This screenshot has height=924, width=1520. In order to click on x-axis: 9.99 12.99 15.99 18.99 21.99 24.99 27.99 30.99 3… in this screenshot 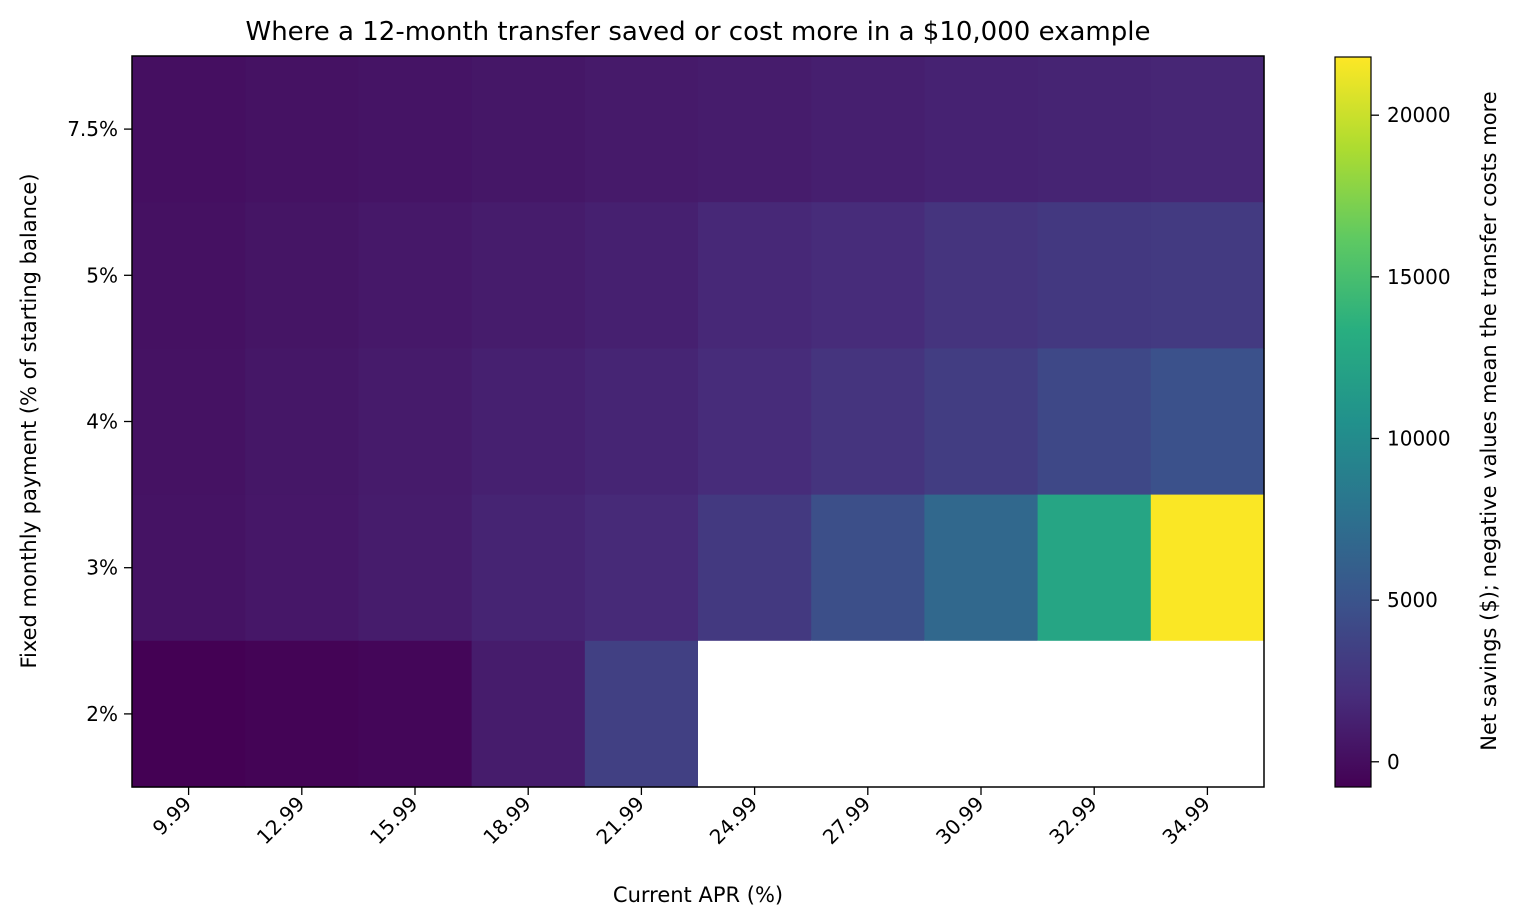, I will do `click(681, 818)`.